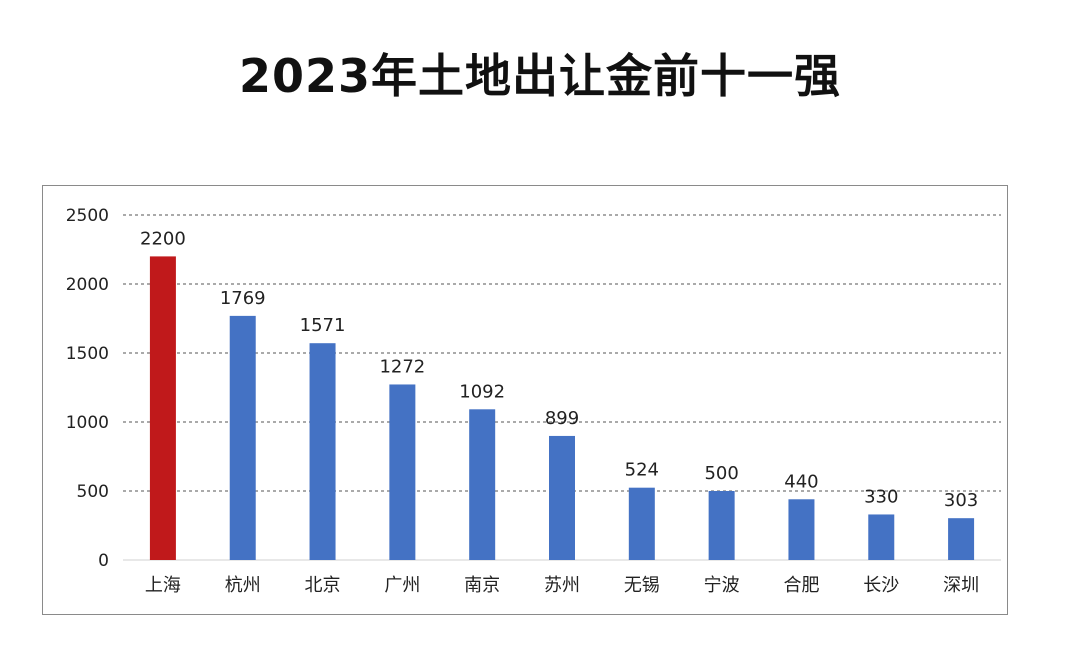 The width and height of the screenshot is (1080, 645). I want to click on category-label: 苏州, so click(562, 585).